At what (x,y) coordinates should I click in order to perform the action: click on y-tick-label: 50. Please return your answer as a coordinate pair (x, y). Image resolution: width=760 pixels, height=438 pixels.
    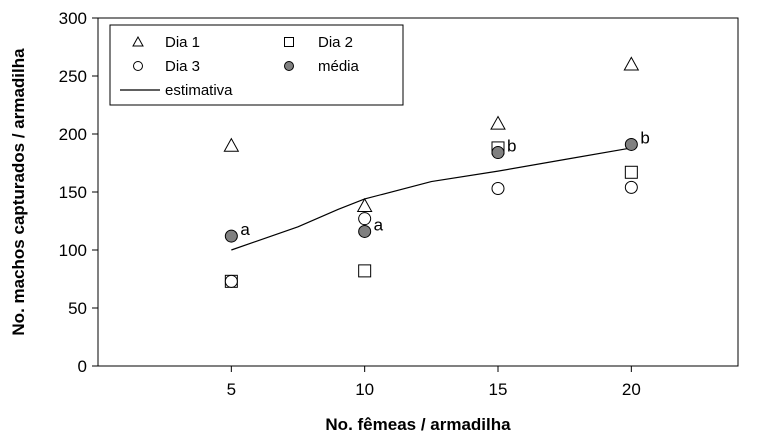
    Looking at the image, I should click on (77, 308).